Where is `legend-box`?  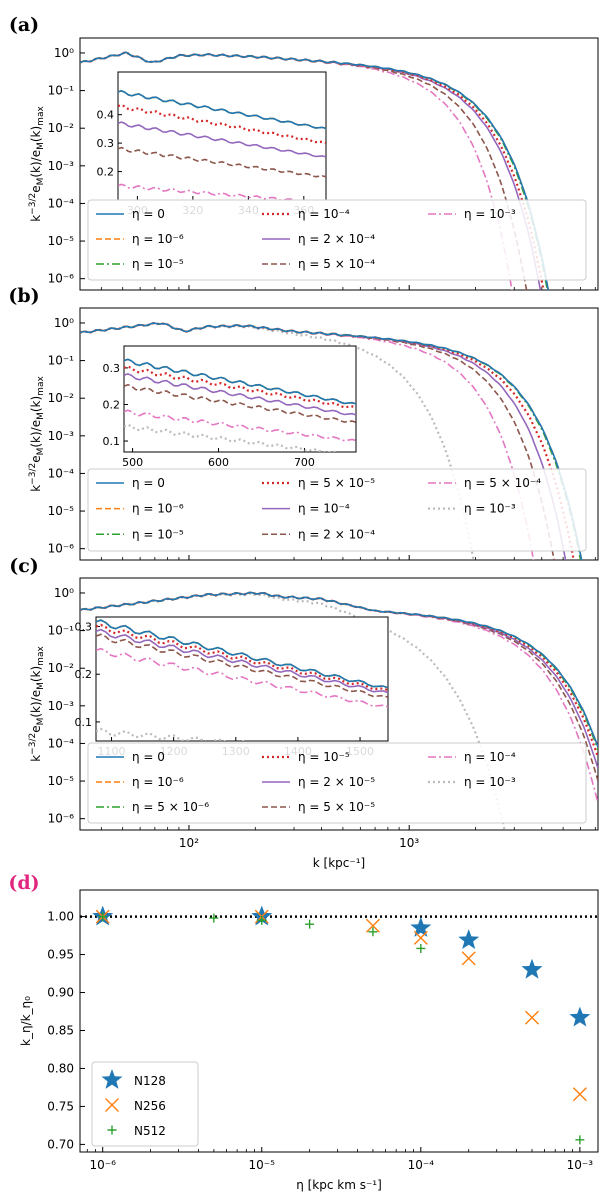
legend-box is located at coordinates (337, 783).